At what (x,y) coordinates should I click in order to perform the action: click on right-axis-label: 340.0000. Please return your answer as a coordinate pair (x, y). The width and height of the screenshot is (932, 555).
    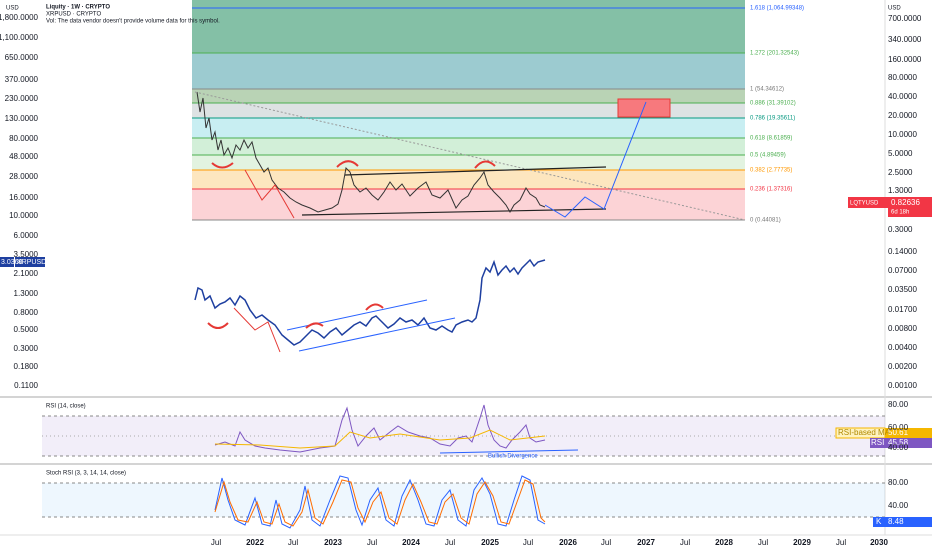
    Looking at the image, I should click on (905, 39).